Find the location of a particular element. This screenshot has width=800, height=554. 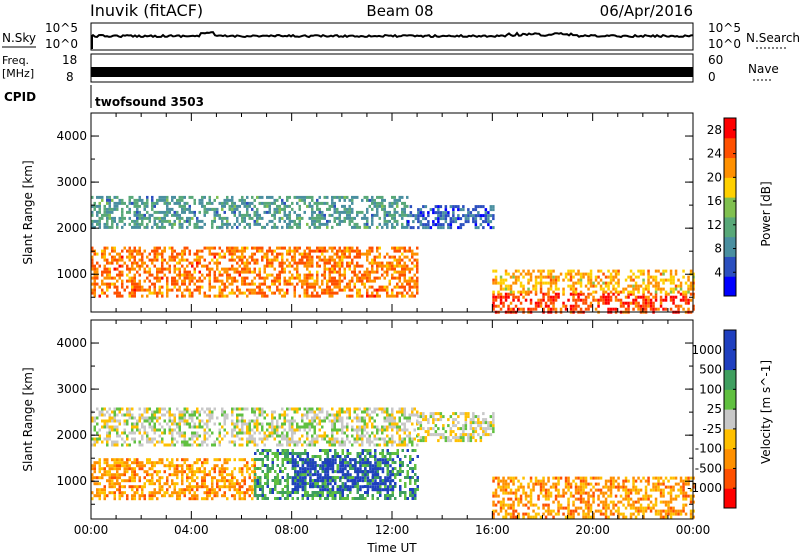

power-colorbar: 4 8 12 16 20 24 28 is located at coordinates (722, 207).